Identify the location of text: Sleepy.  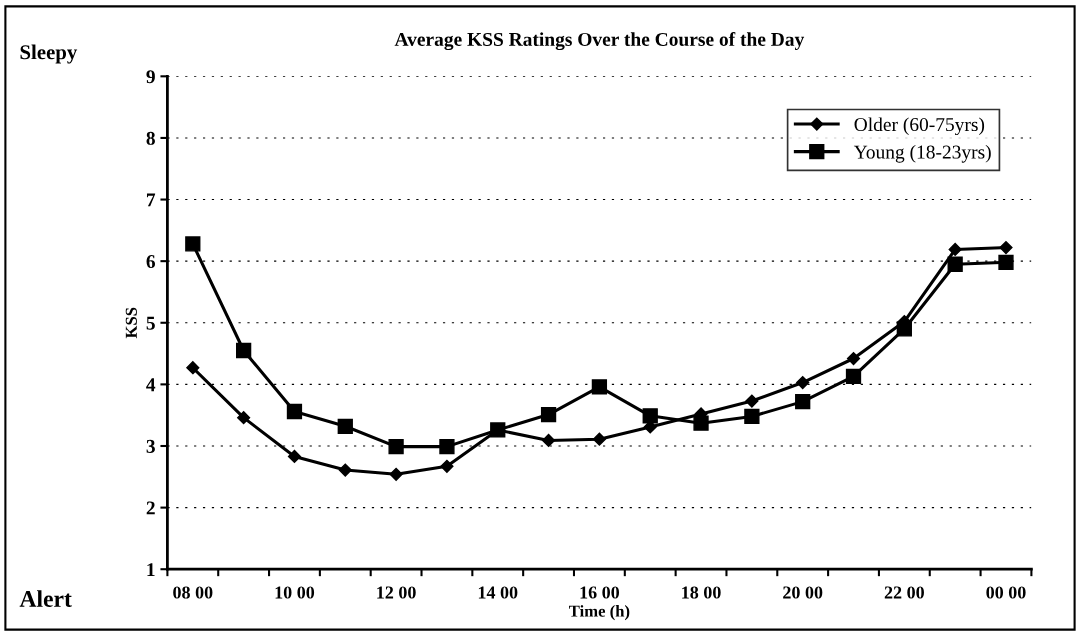
(49, 54).